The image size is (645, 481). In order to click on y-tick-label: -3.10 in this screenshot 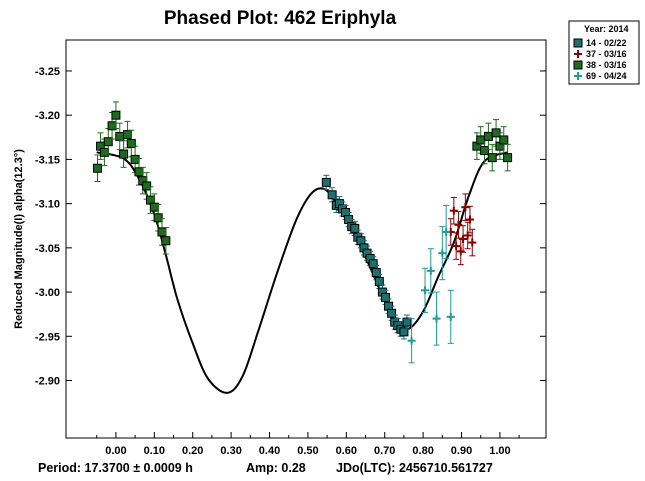, I will do `click(47, 205)`.